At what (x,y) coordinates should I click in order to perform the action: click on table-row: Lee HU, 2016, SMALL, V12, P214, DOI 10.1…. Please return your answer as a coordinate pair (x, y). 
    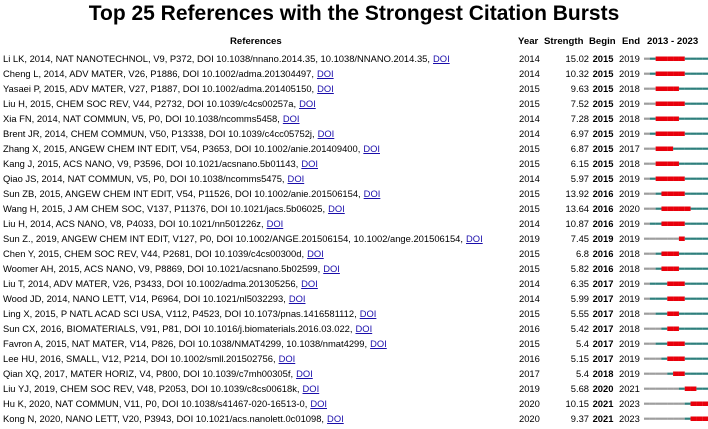
    Looking at the image, I should click on (354, 358).